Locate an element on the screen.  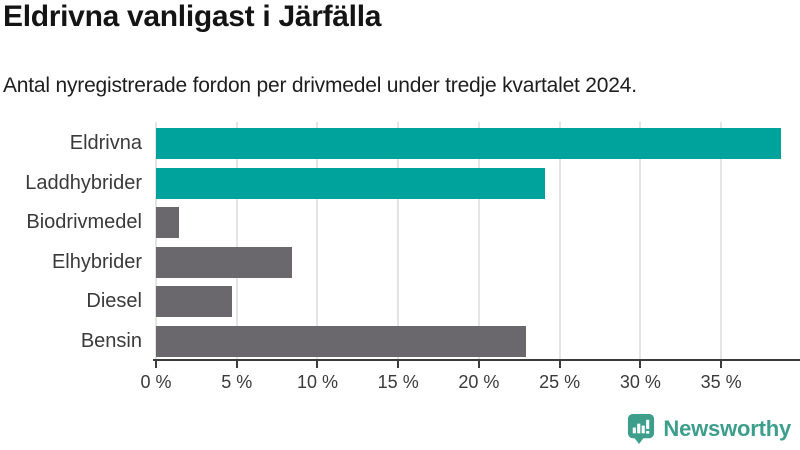
x-tick-label: 5 % is located at coordinates (237, 382).